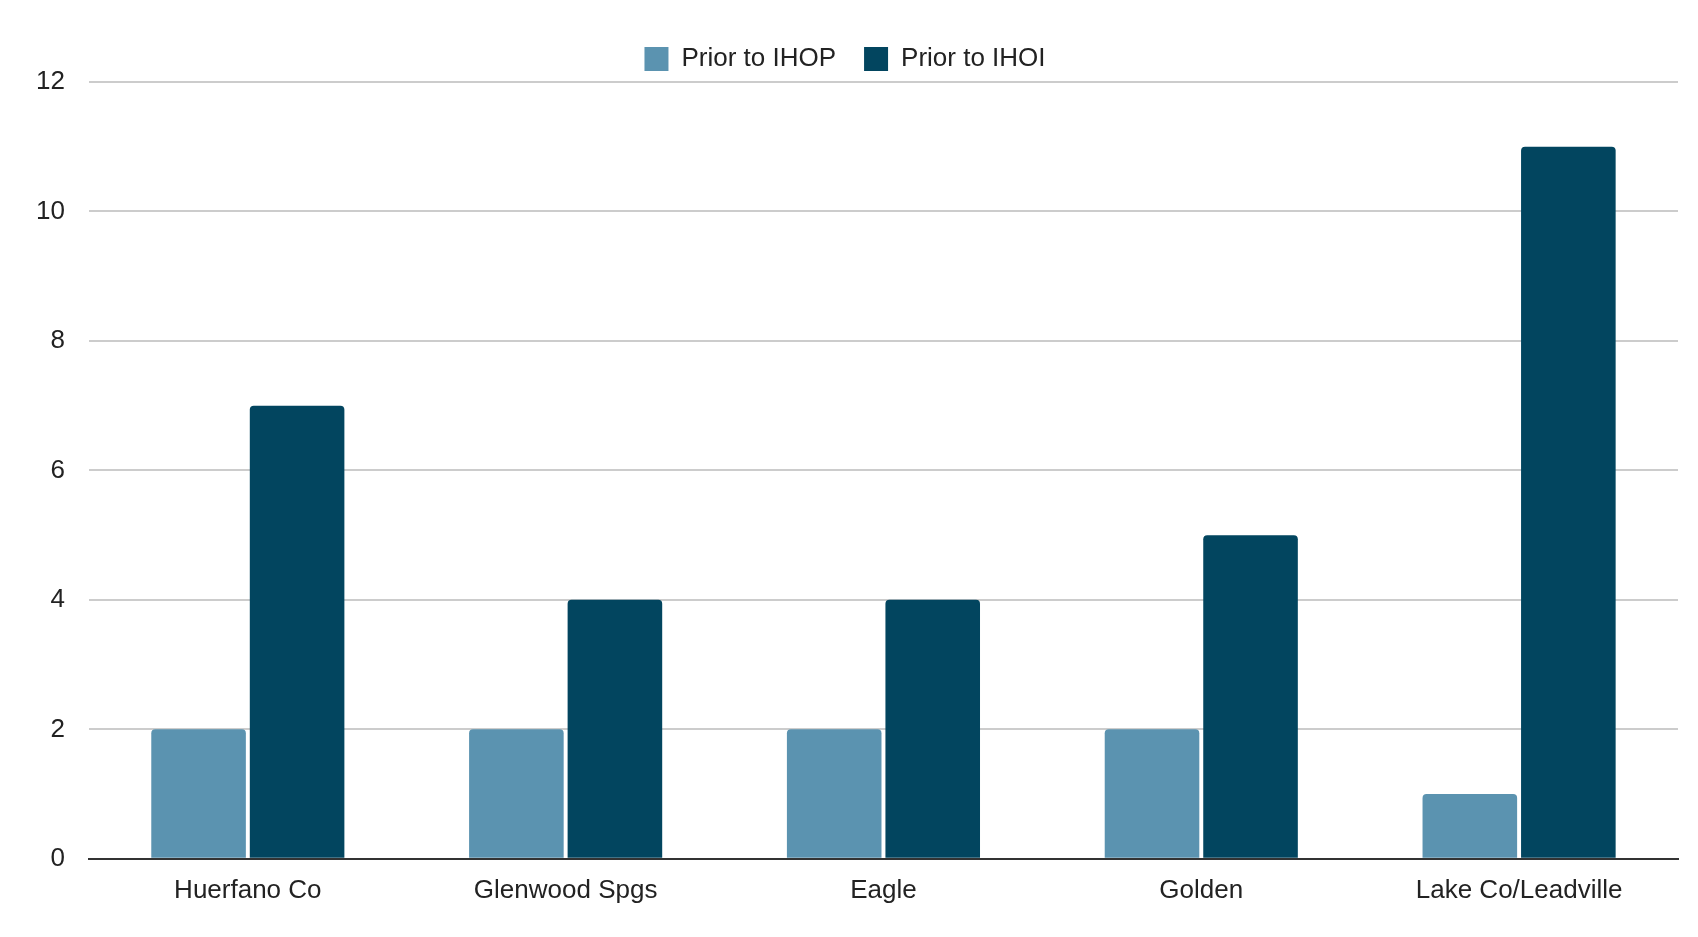 This screenshot has height=937, width=1698. Describe the element at coordinates (57, 339) in the screenshot. I see `y-tick-label: 8` at that location.